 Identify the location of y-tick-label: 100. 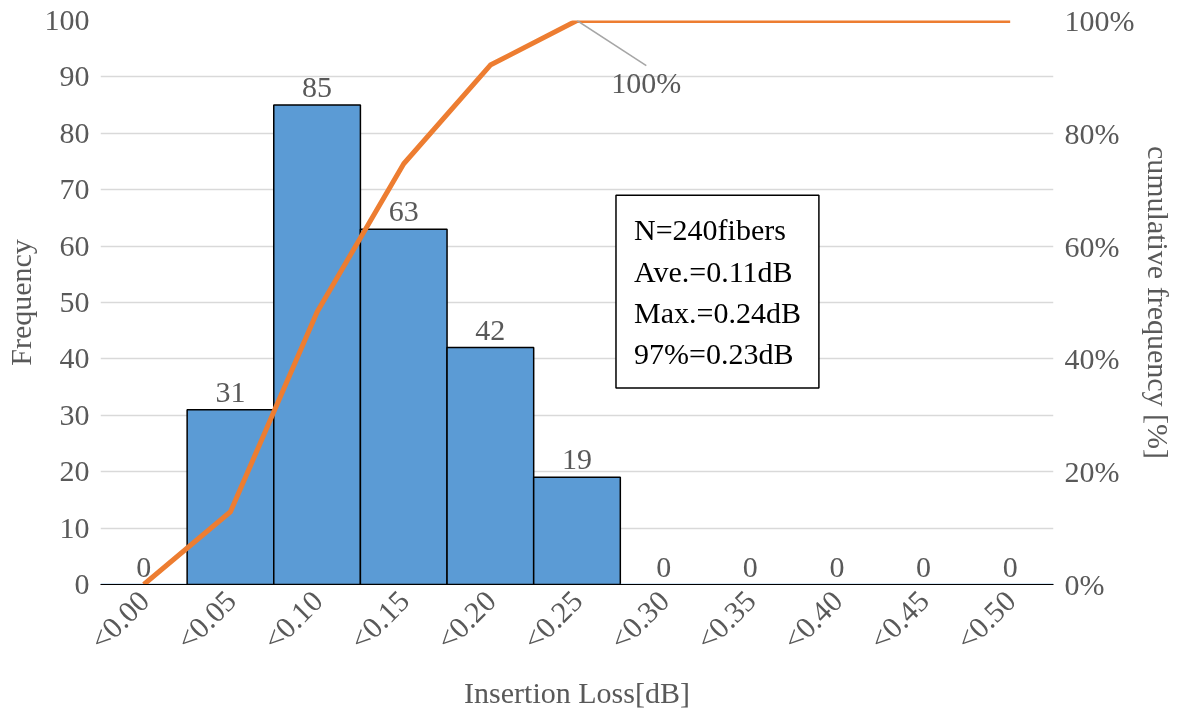
(67, 19).